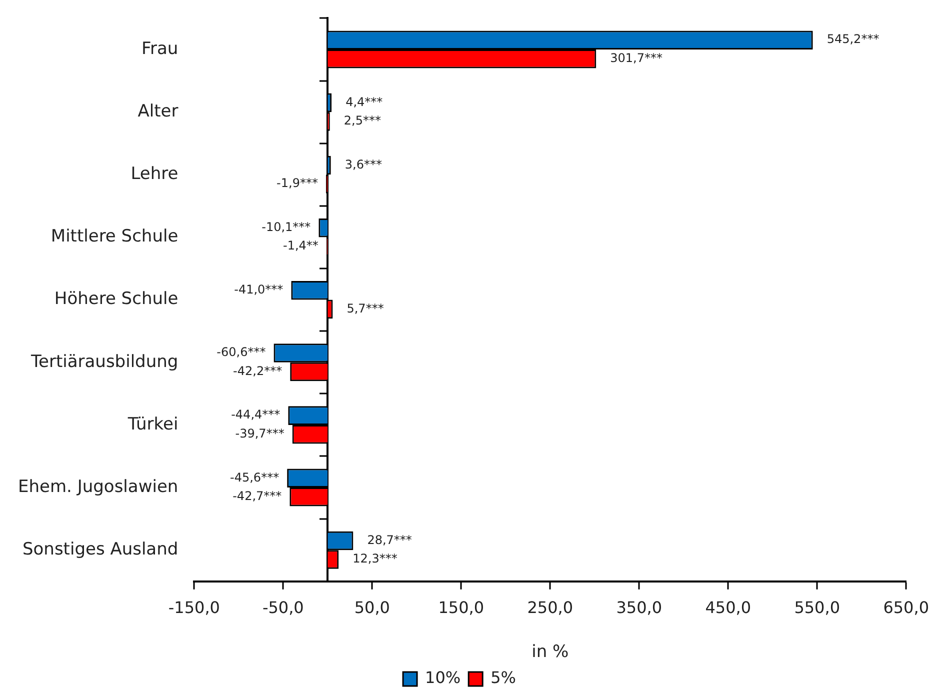  I want to click on data-label: 4,4***, so click(364, 101).